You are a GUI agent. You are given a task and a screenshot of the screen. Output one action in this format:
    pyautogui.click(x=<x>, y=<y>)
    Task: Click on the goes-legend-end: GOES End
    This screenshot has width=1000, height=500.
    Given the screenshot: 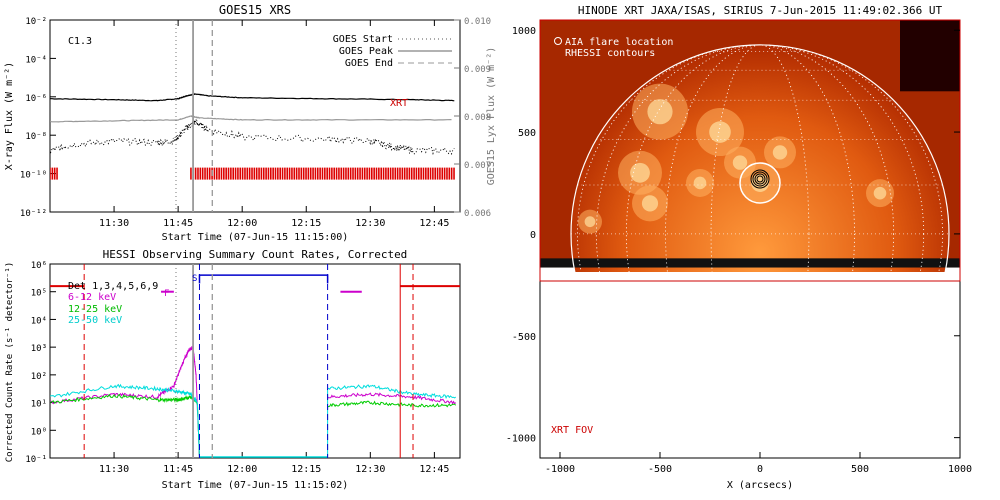 What is the action you would take?
    pyautogui.click(x=369, y=63)
    